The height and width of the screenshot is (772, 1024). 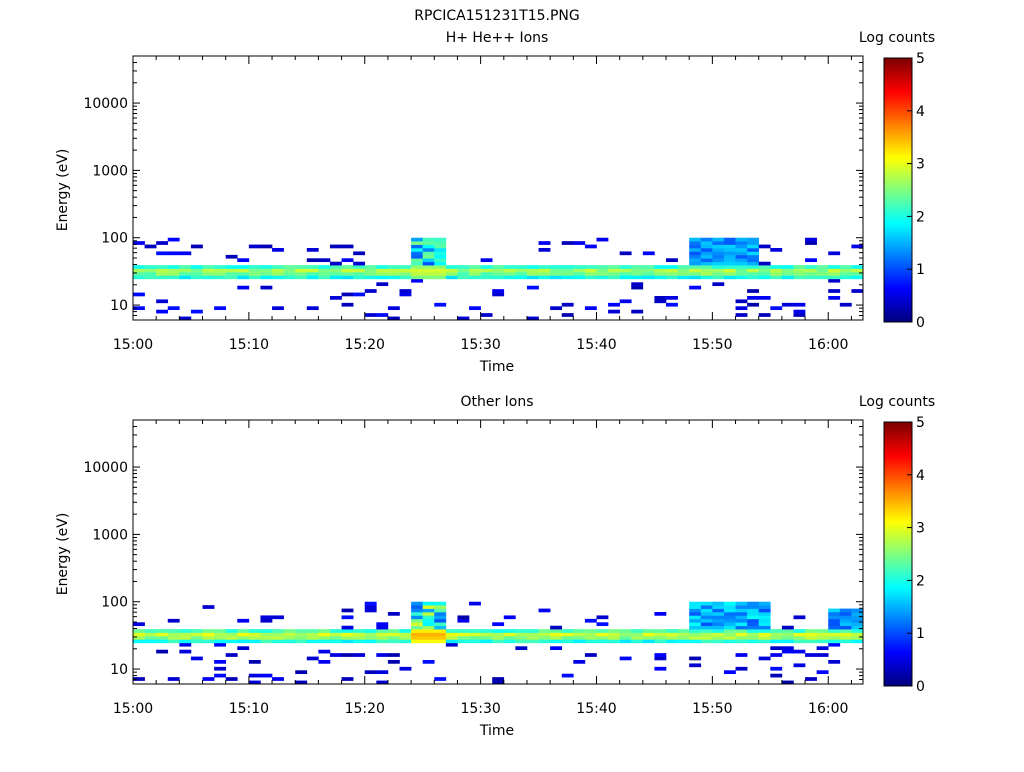 I want to click on y-tick-label: 10000, so click(x=105, y=104).